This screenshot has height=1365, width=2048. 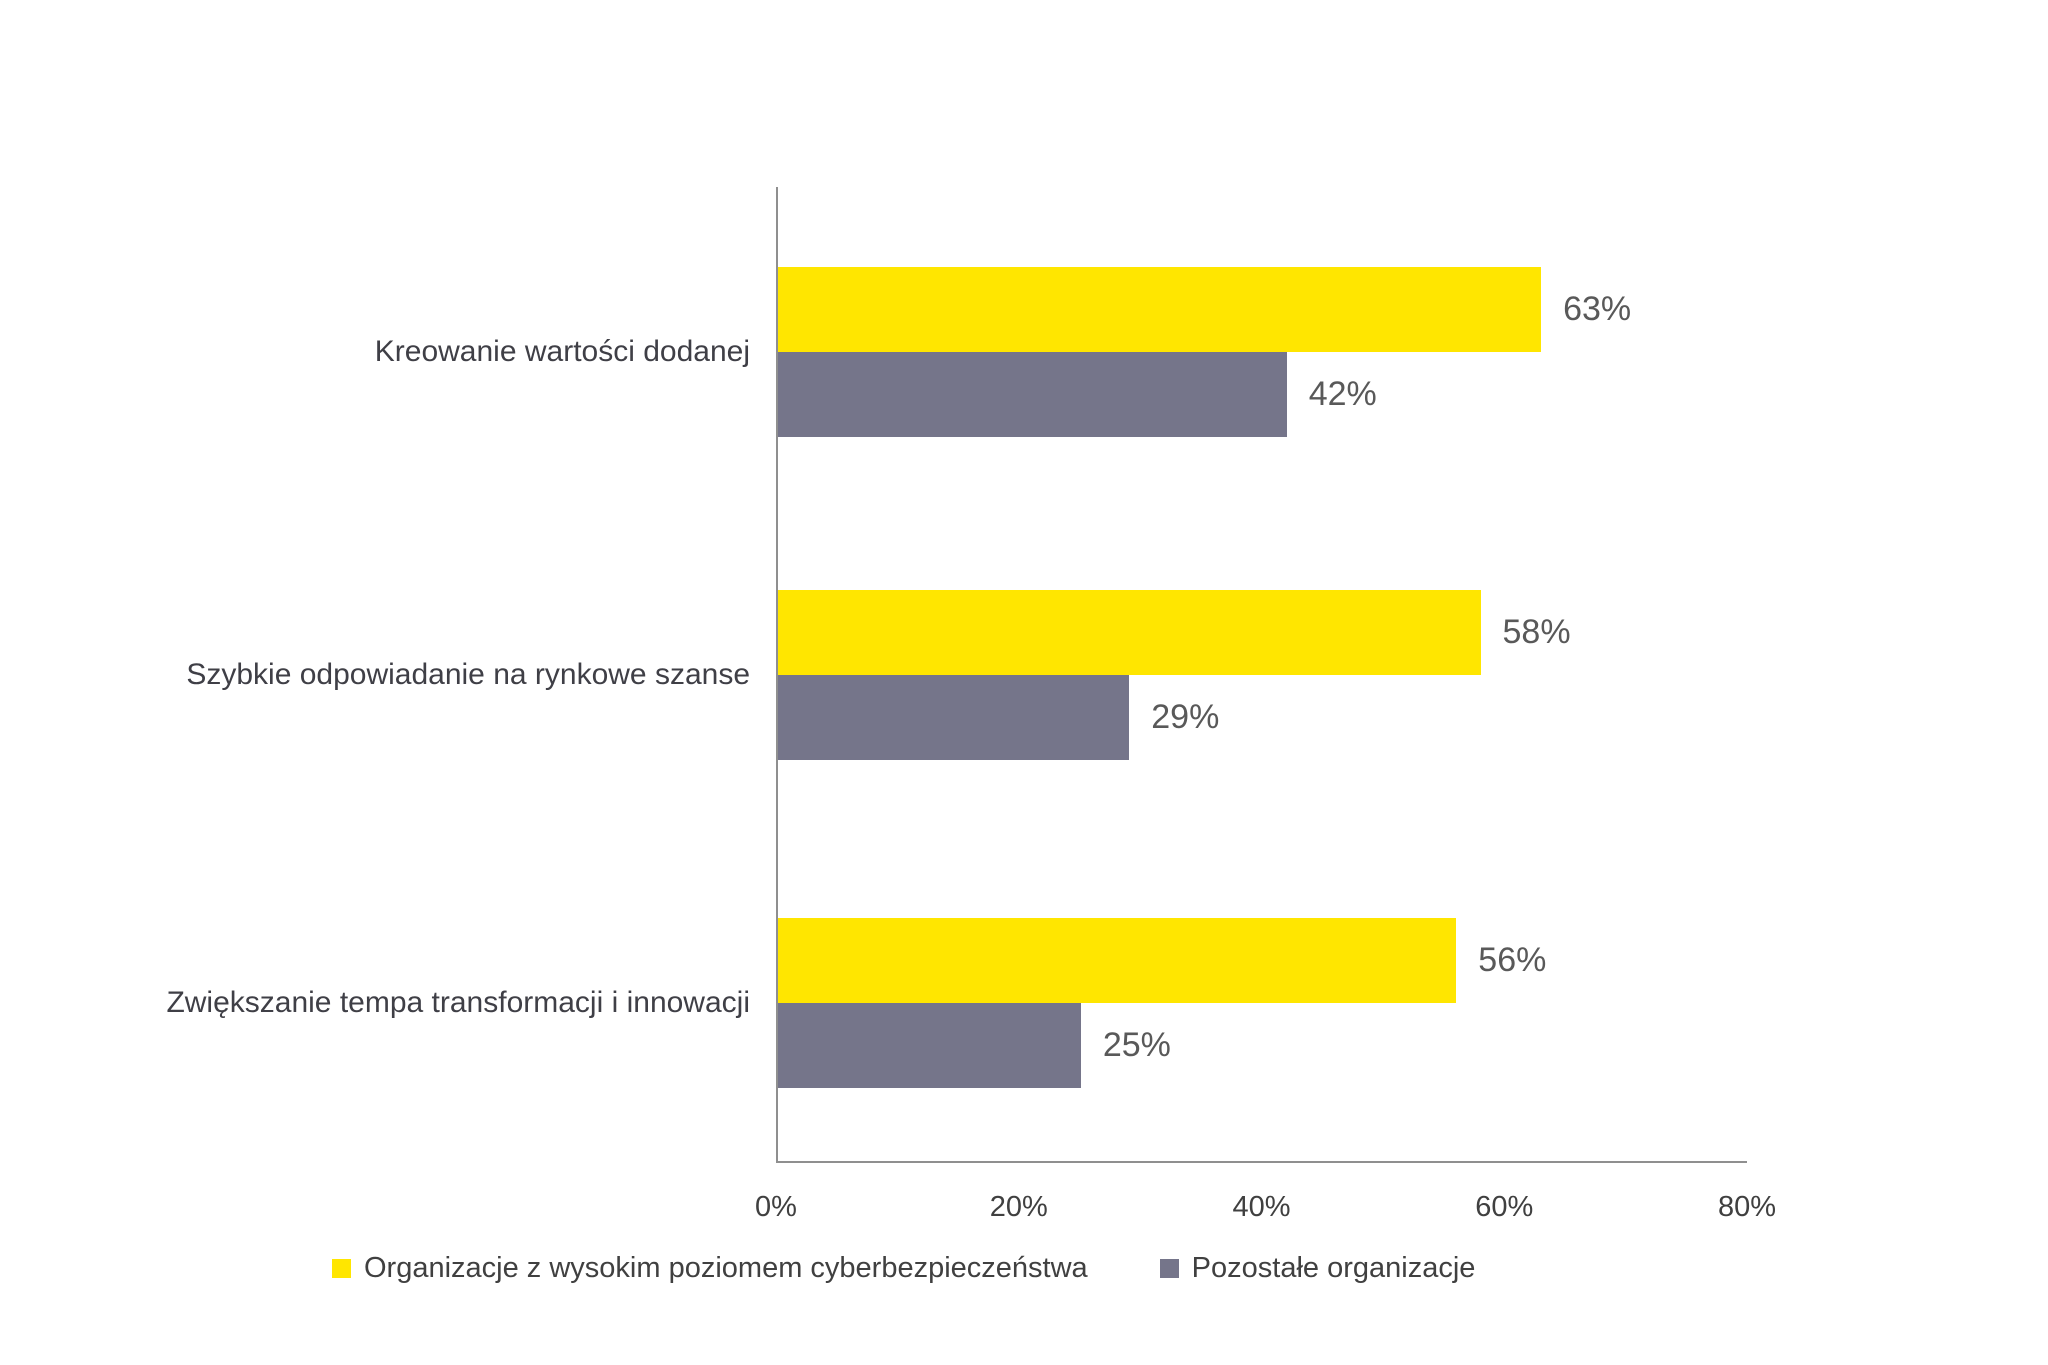 I want to click on category-label: Szybkie odpowiadanie na rynkowe szanse, so click(x=468, y=674).